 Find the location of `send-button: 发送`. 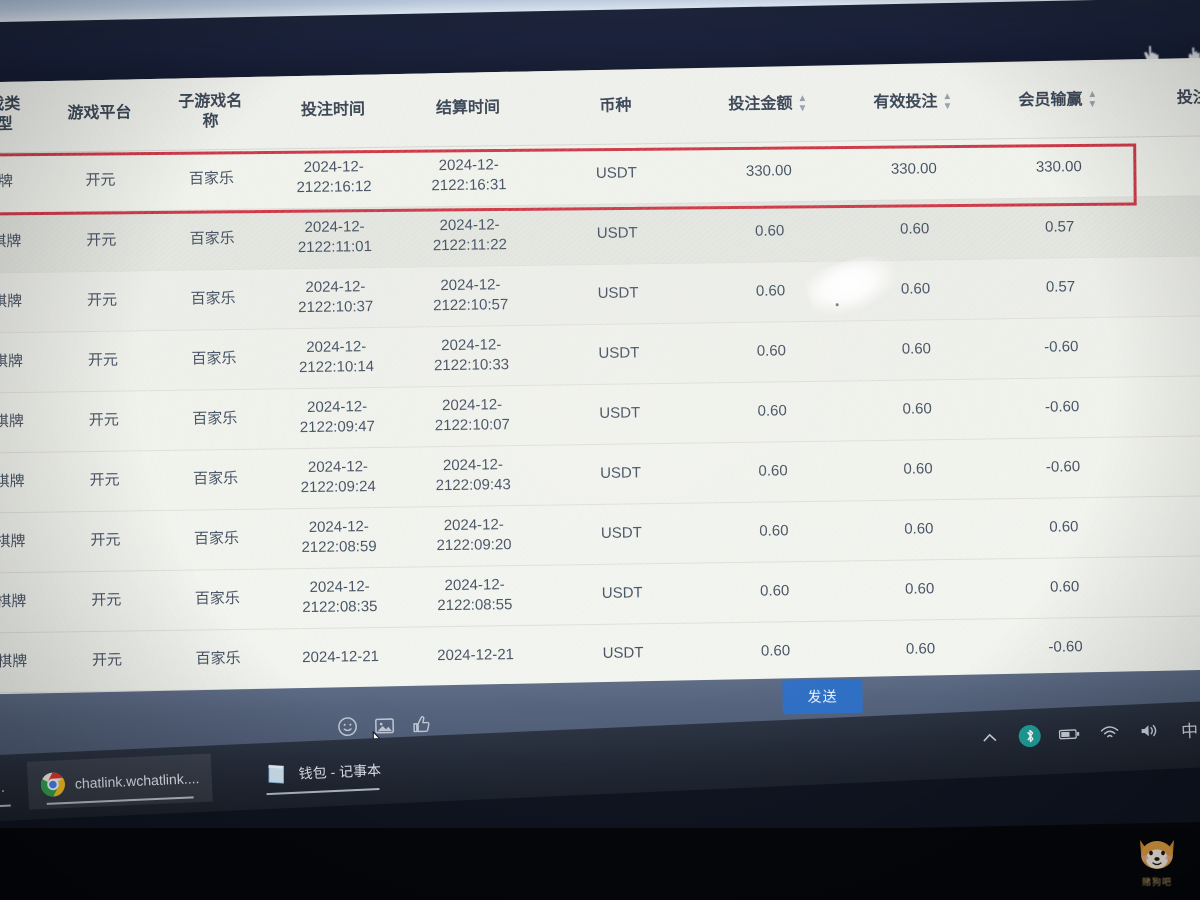

send-button: 发送 is located at coordinates (822, 696).